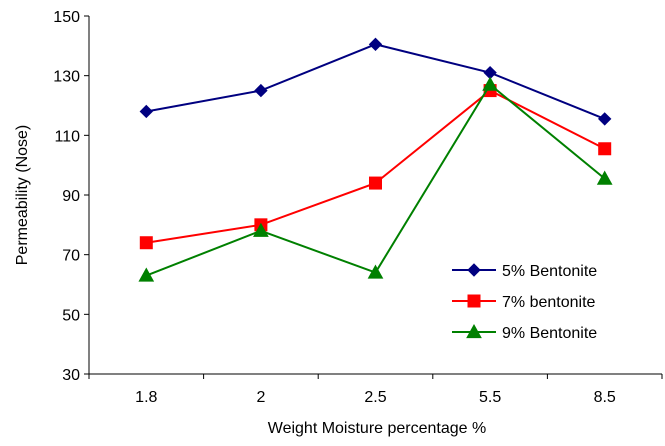 Image resolution: width=665 pixels, height=446 pixels. What do you see at coordinates (66, 17) in the screenshot?
I see `y-tick-label: 150` at bounding box center [66, 17].